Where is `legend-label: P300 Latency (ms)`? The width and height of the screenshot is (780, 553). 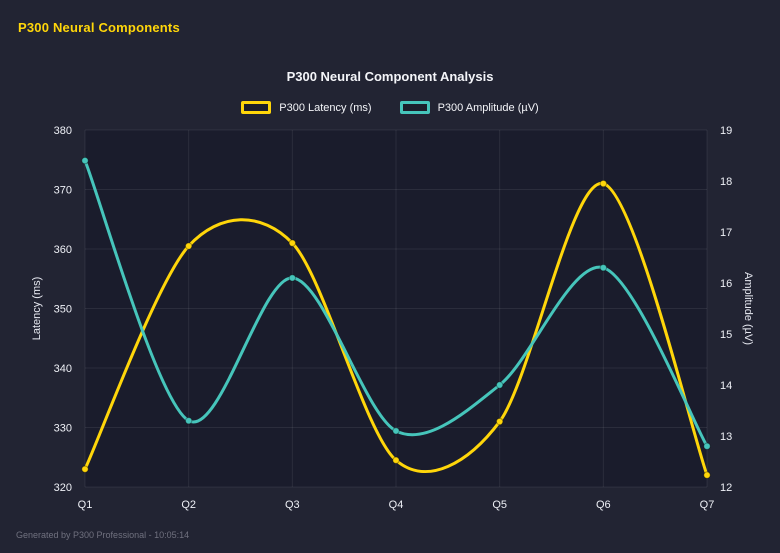
legend-label: P300 Latency (ms) is located at coordinates (325, 107).